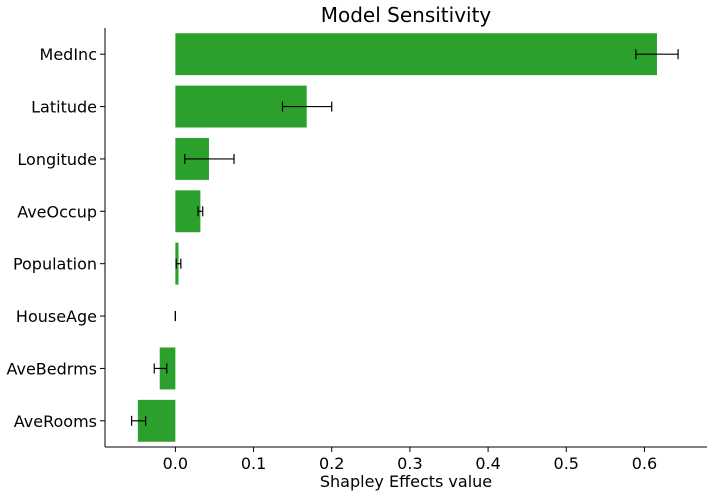 This screenshot has width=712, height=496. What do you see at coordinates (57, 159) in the screenshot?
I see `y-tick-label: Longitude` at bounding box center [57, 159].